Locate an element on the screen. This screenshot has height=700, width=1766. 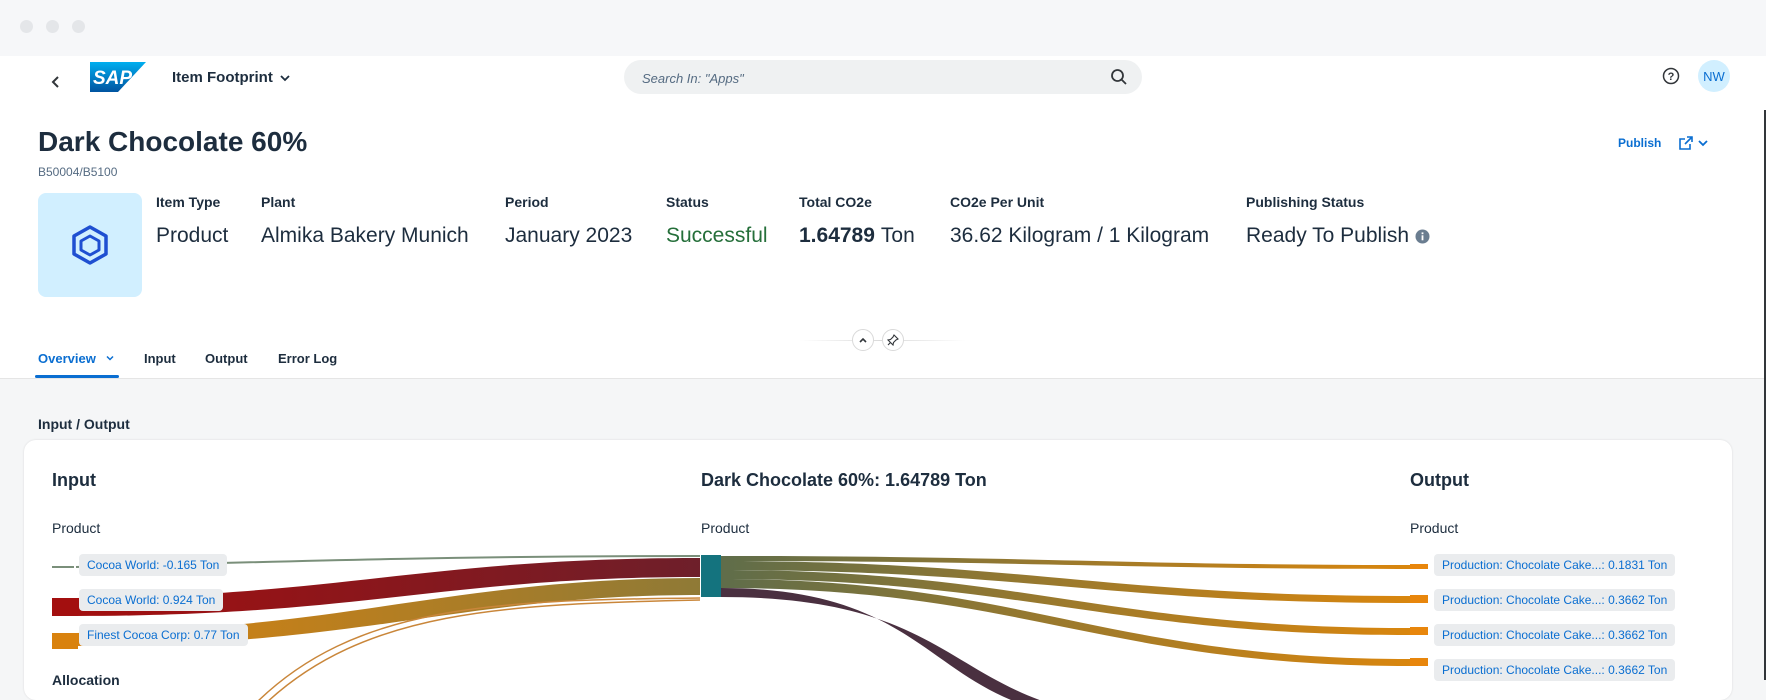
app-switcher: Item Footprint is located at coordinates (231, 77).